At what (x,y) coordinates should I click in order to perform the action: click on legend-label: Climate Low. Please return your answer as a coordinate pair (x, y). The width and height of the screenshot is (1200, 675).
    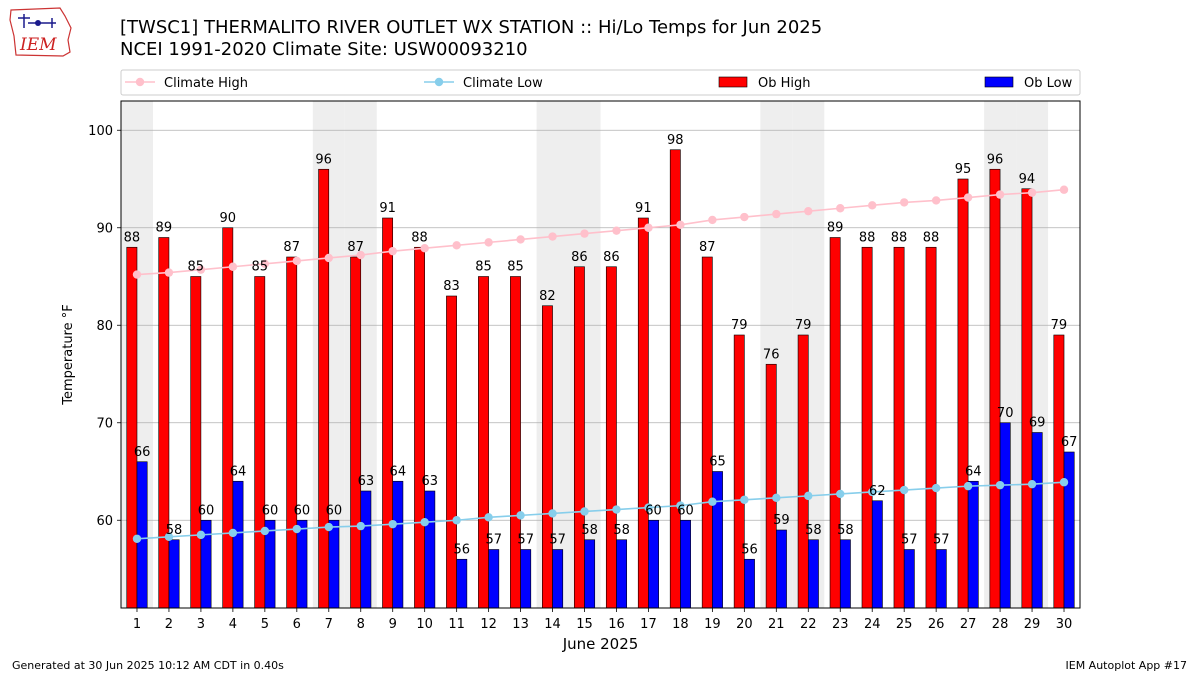
    Looking at the image, I should click on (503, 83).